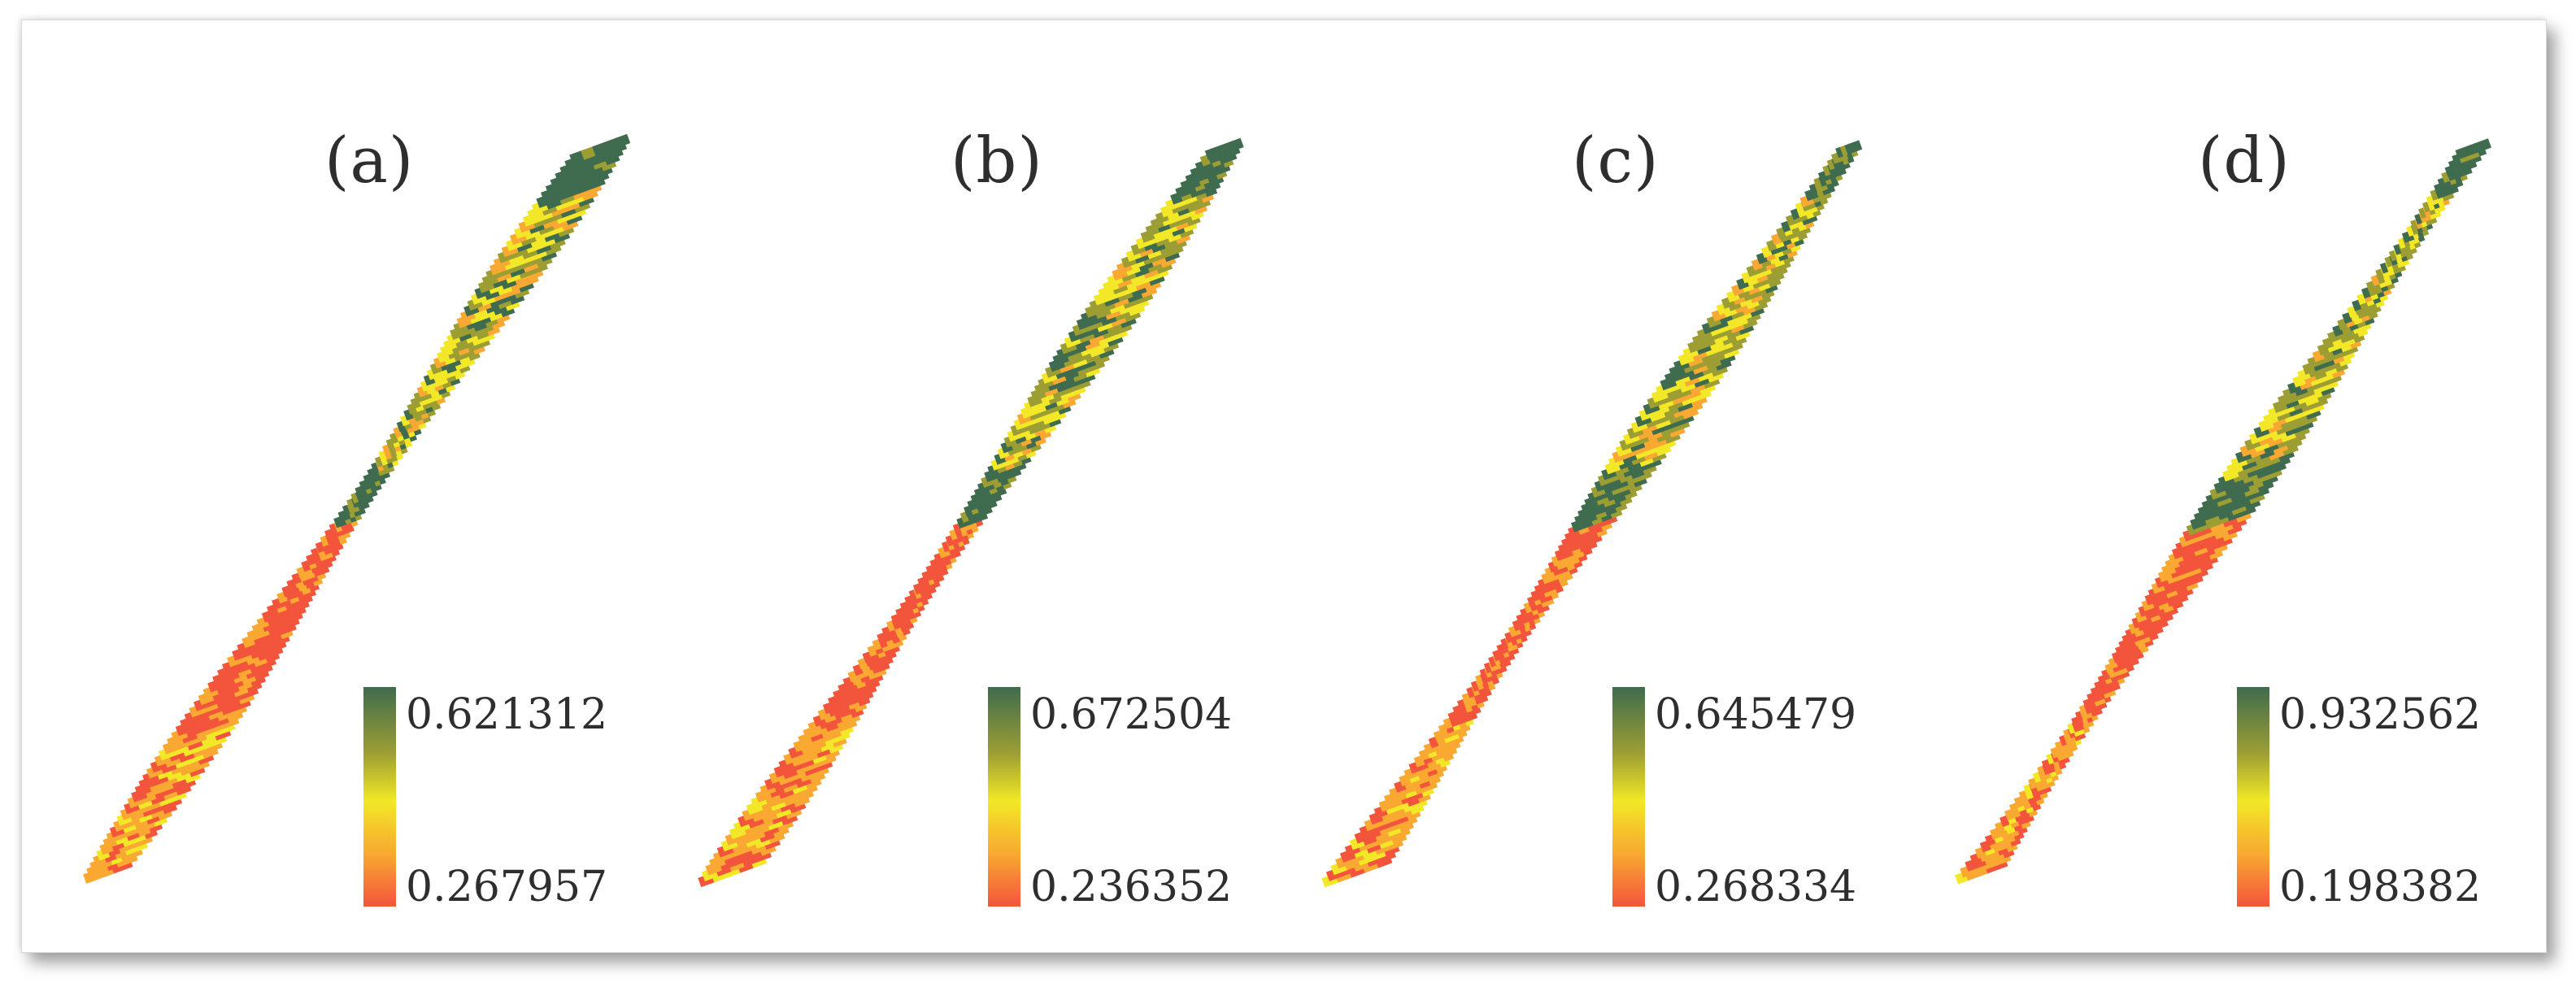 The width and height of the screenshot is (2576, 983). What do you see at coordinates (2381, 714) in the screenshot?
I see `legend-max-d: 0.932562` at bounding box center [2381, 714].